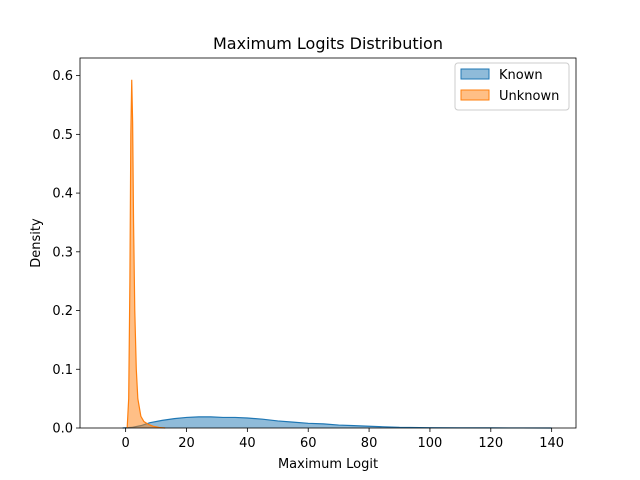 This screenshot has width=640, height=480. What do you see at coordinates (475, 74) in the screenshot?
I see `legend-swatch-known` at bounding box center [475, 74].